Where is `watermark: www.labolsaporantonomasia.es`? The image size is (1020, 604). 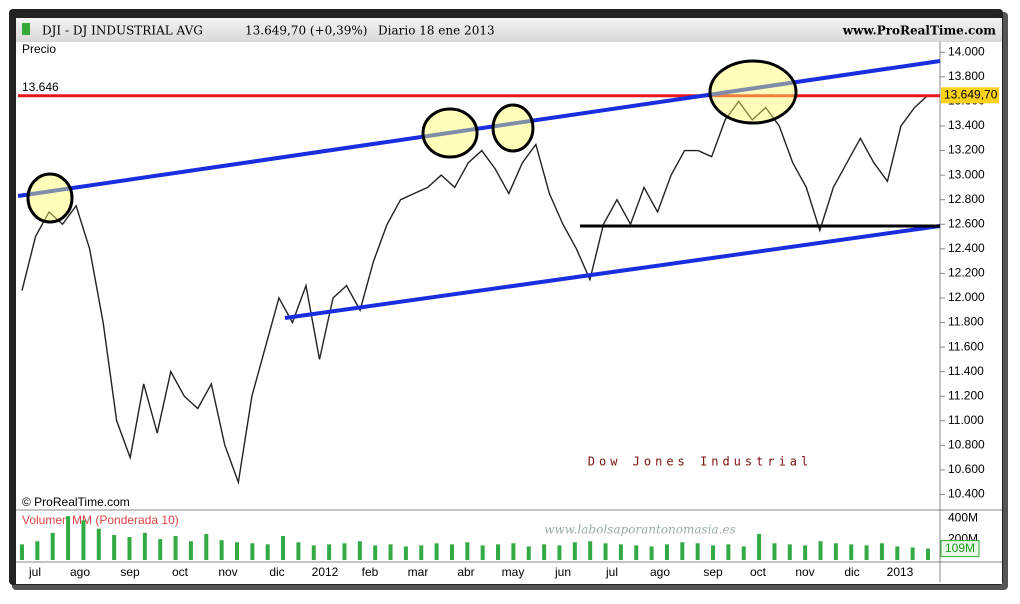
watermark: www.labolsaporantonomasia.es is located at coordinates (640, 530).